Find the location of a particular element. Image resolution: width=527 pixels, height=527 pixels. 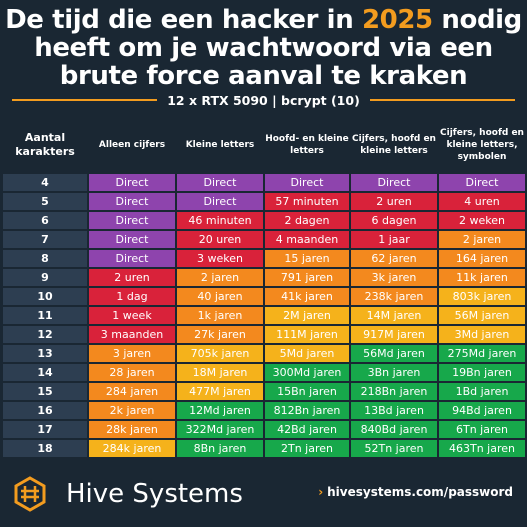

time-cell: 15 jaren is located at coordinates (307, 258).